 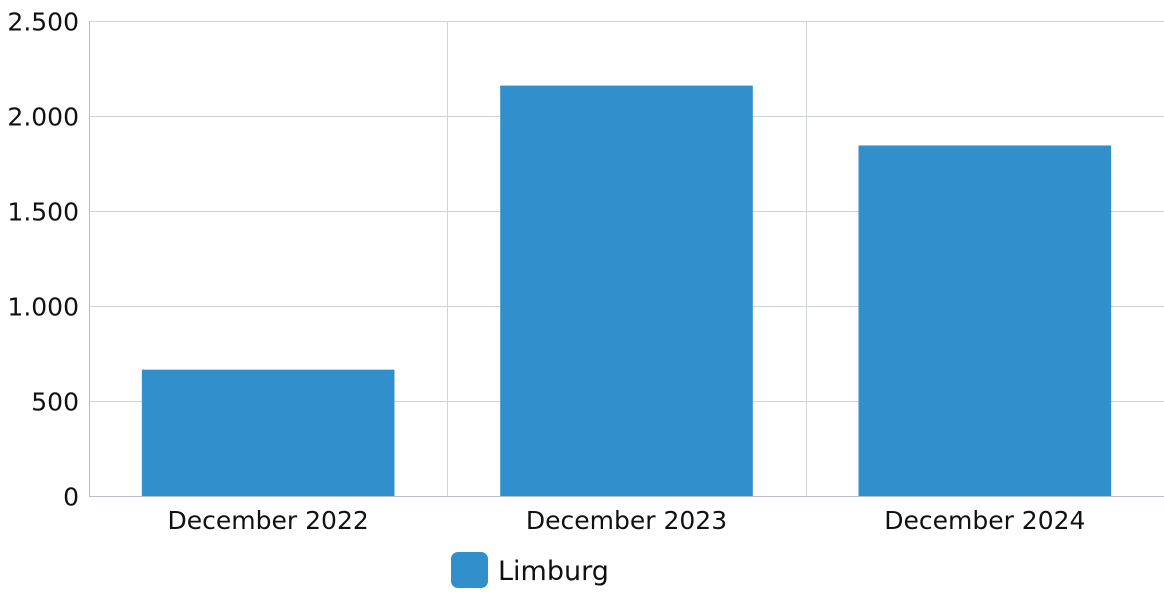 I want to click on x-category-label: December 2023, so click(x=626, y=520).